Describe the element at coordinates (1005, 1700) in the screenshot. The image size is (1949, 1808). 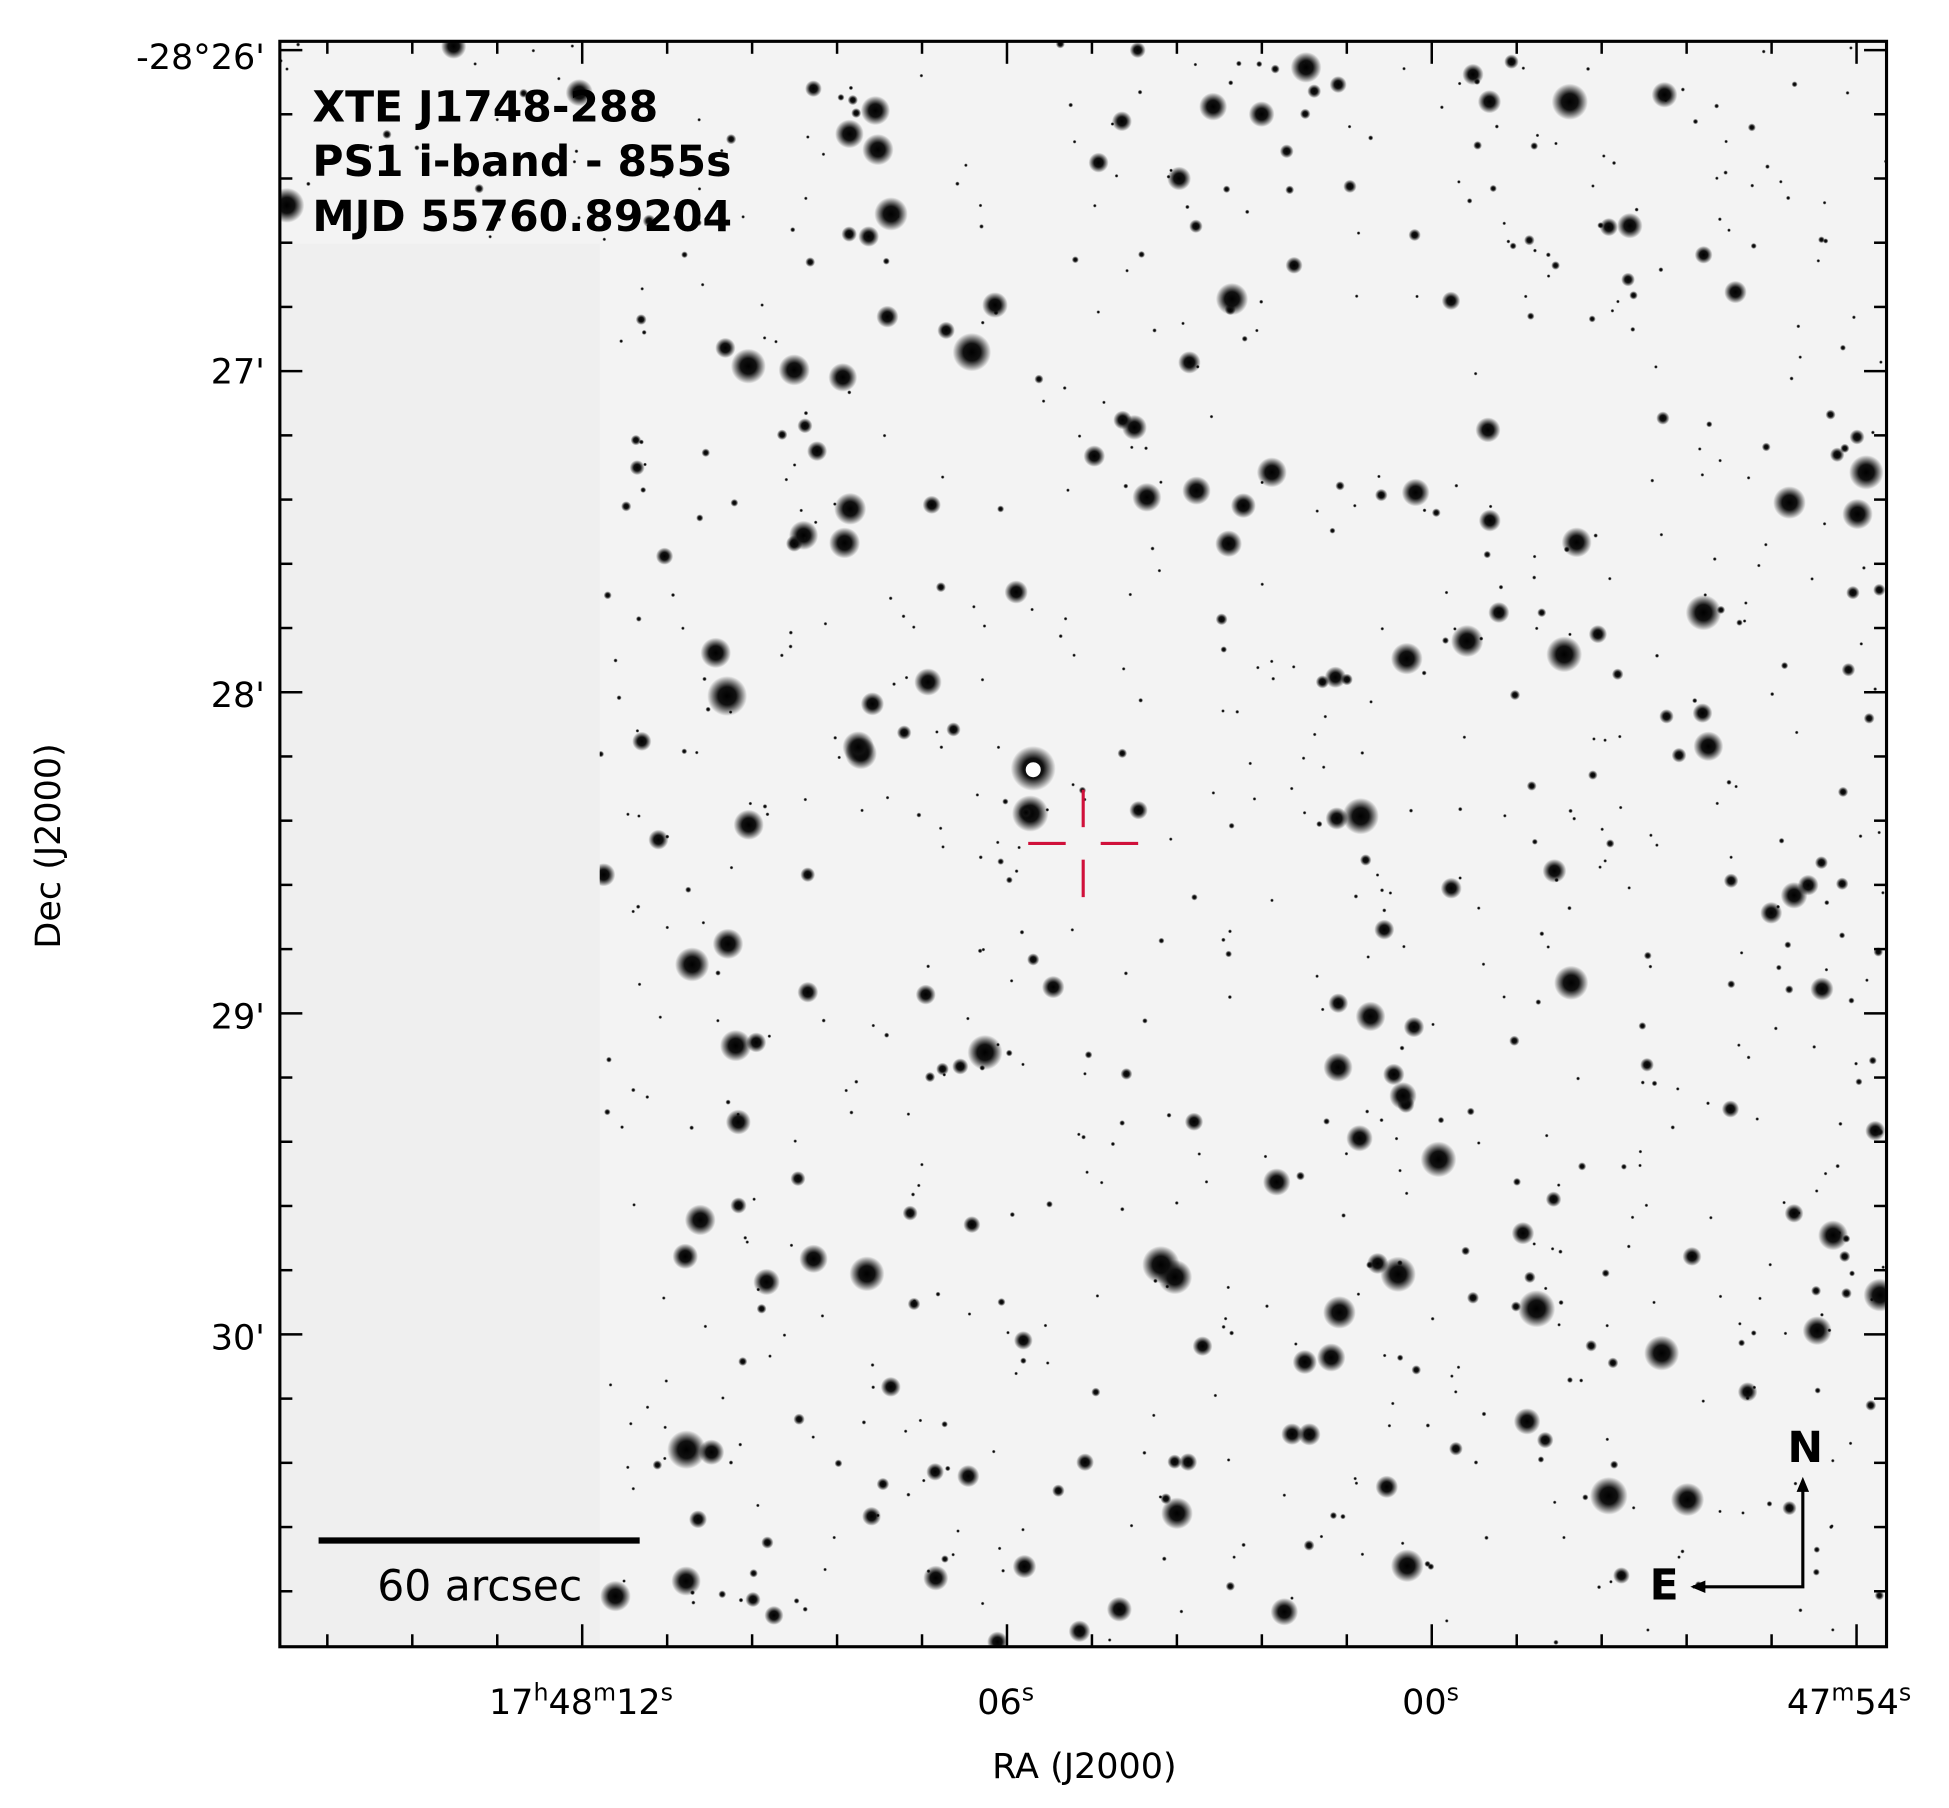
I see `x-tick-label: 06s` at that location.